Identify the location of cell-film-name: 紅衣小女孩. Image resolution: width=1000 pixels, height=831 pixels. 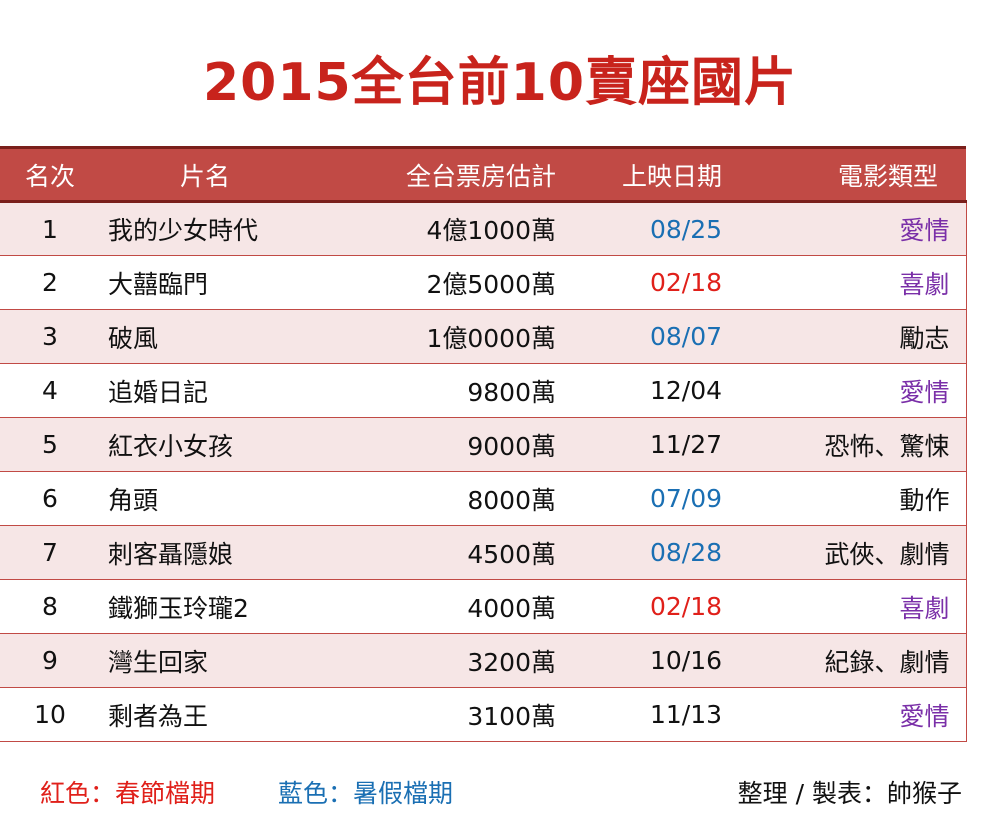
(205, 444).